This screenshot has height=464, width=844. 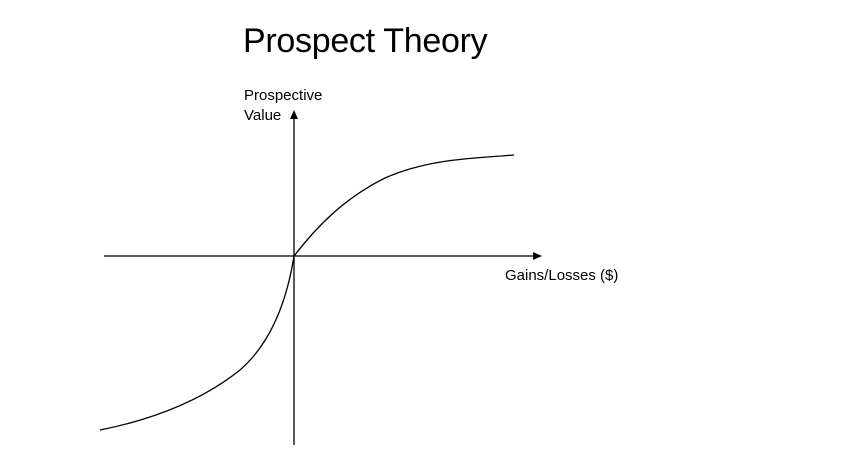 I want to click on x-axis-arrowhead, so click(x=537, y=256).